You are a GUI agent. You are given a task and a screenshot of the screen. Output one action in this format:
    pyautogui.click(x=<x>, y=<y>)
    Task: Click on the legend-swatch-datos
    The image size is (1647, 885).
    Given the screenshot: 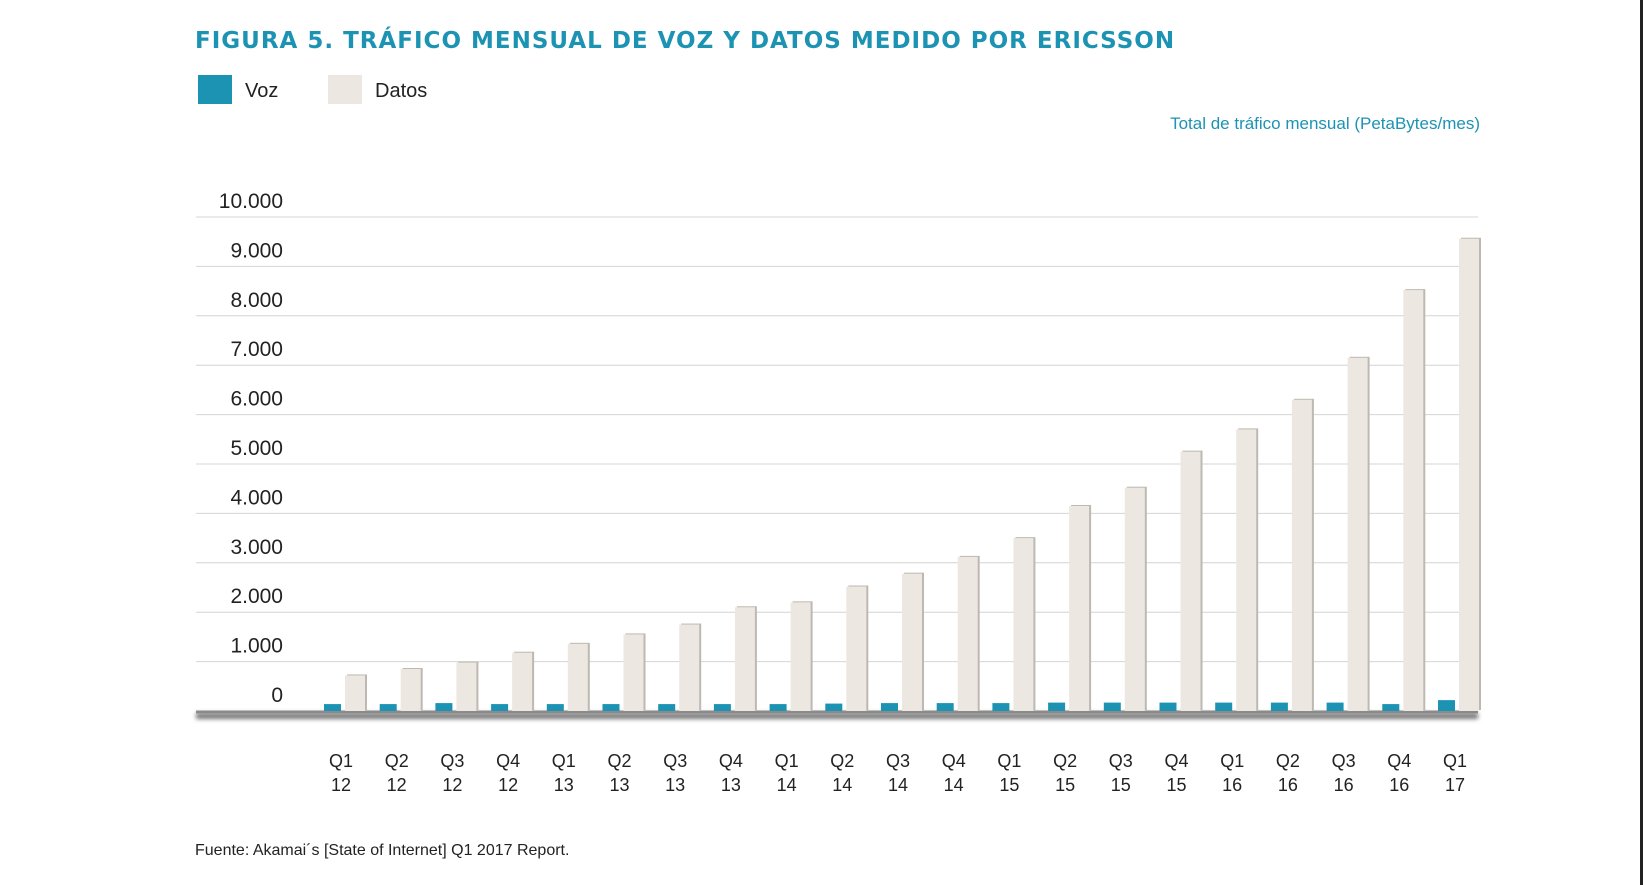 What is the action you would take?
    pyautogui.click(x=345, y=89)
    